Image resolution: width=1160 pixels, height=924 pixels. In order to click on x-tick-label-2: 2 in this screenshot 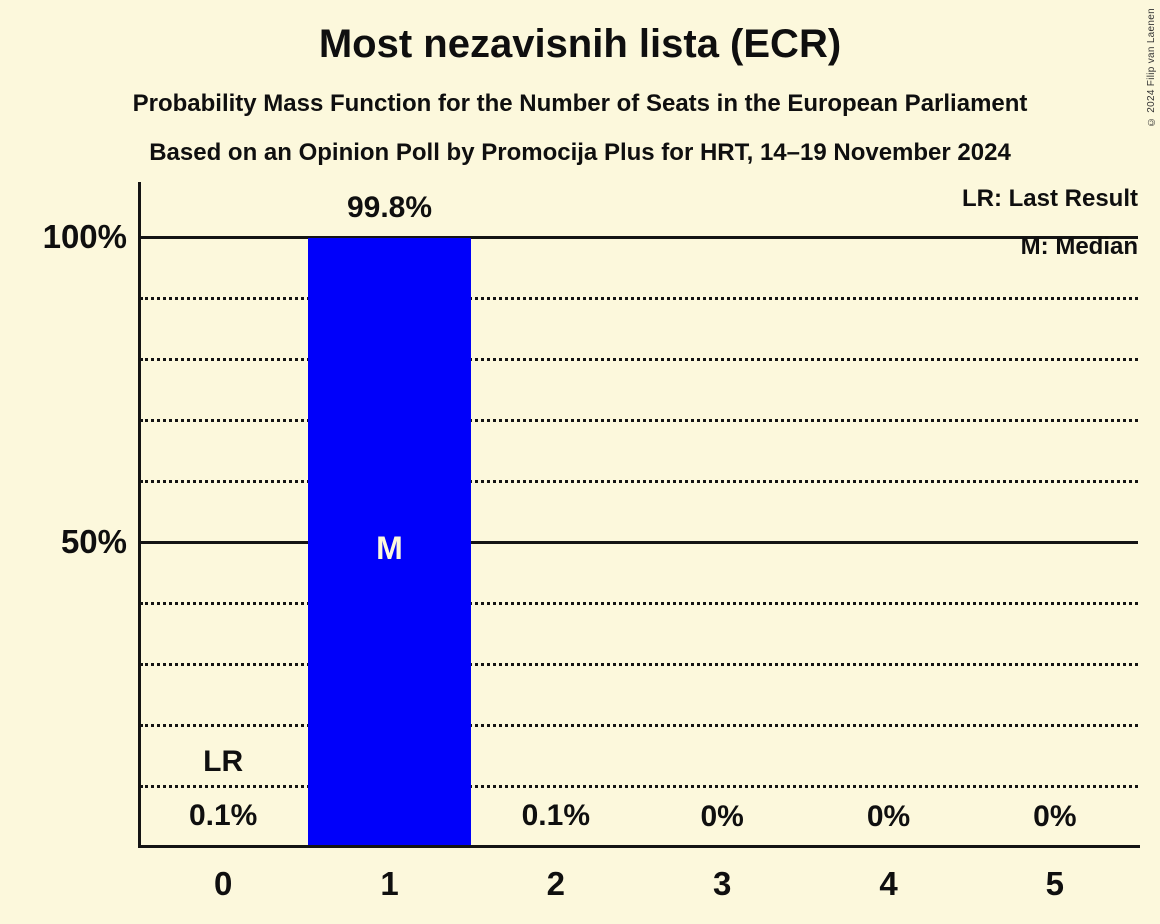, I will do `click(555, 883)`.